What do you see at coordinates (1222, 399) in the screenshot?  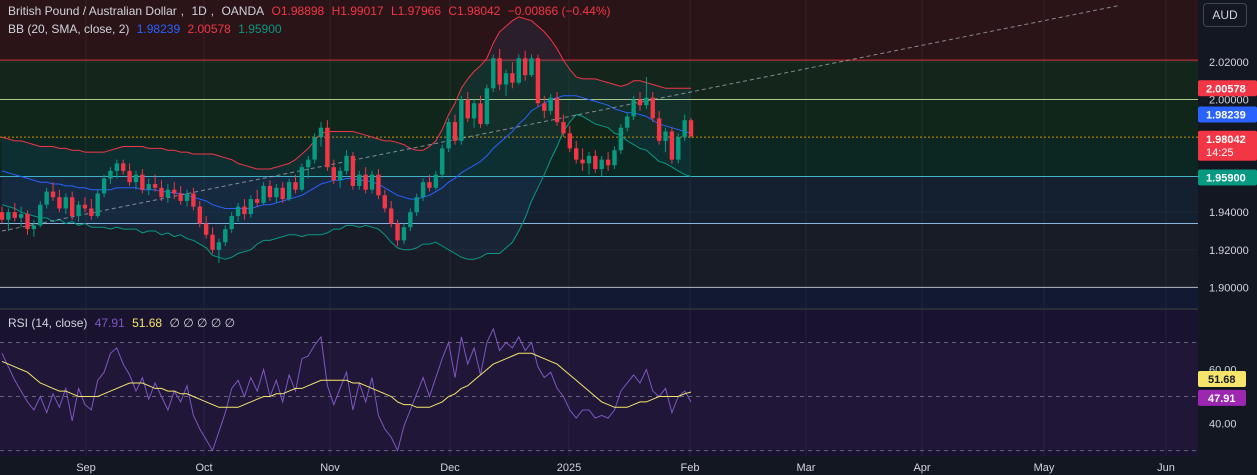 I see `rsi-tag: 47.91` at bounding box center [1222, 399].